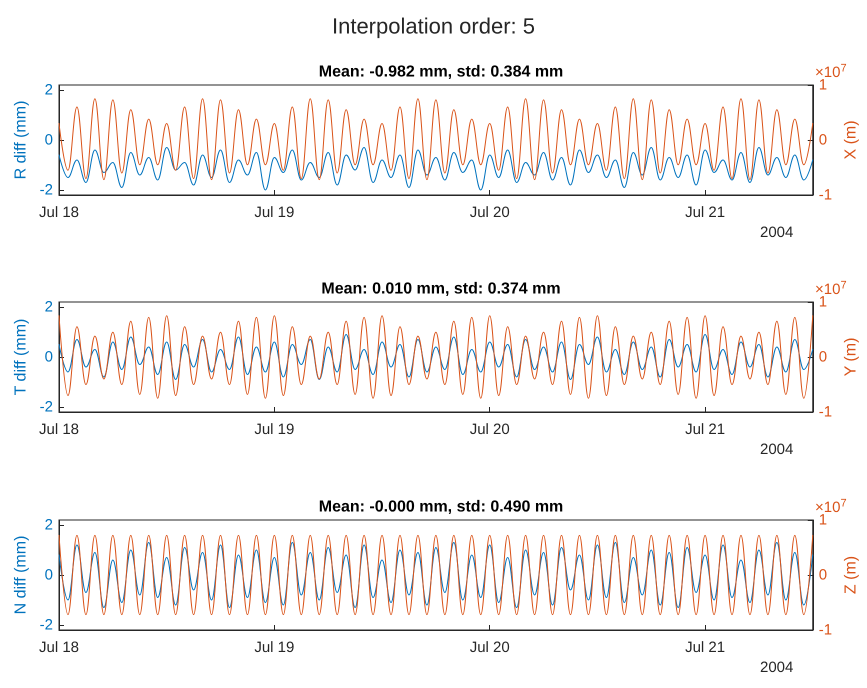  What do you see at coordinates (441, 289) in the screenshot?
I see `chart-subtitle: Mean: 0.010 mm, std: 0.374 mm` at bounding box center [441, 289].